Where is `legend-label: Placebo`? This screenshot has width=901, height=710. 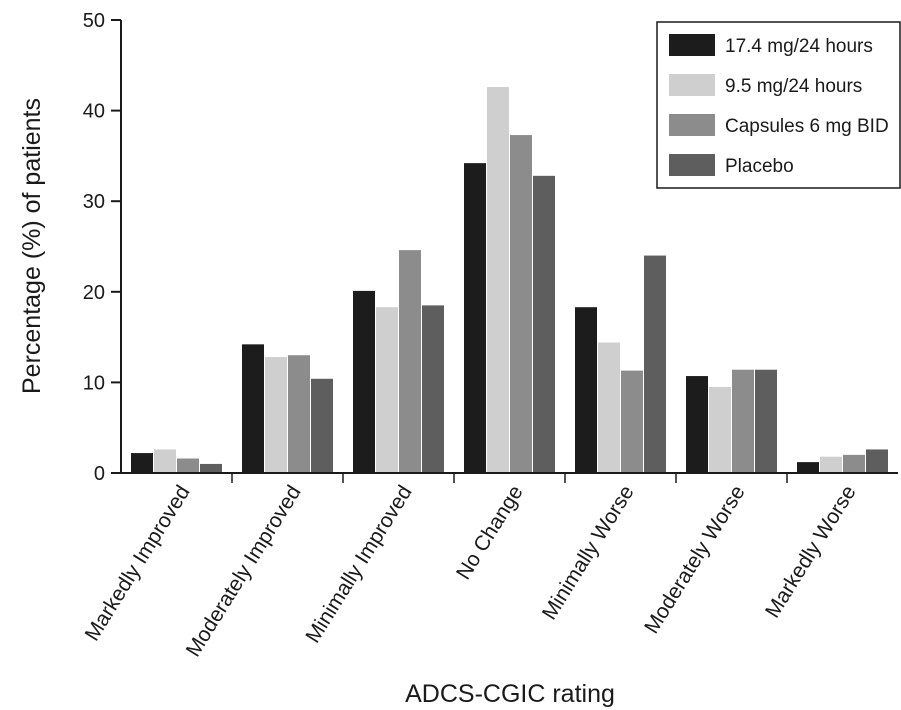
legend-label: Placebo is located at coordinates (759, 166).